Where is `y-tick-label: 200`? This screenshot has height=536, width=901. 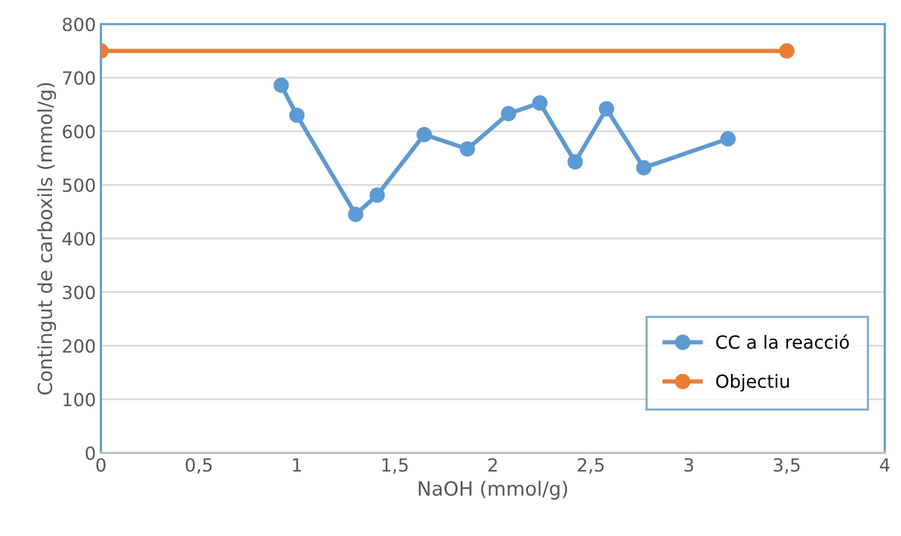 y-tick-label: 200 is located at coordinates (78, 346).